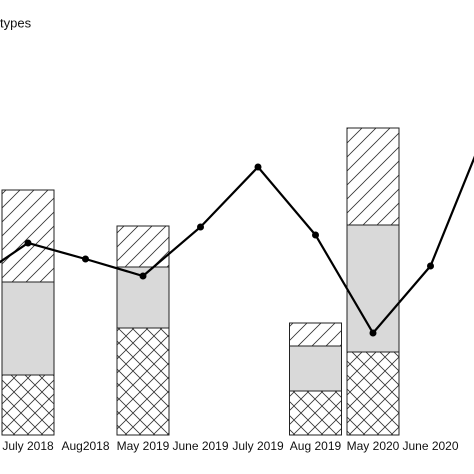 The height and width of the screenshot is (474, 474). I want to click on x-tick-label: July 2019, so click(258, 446).